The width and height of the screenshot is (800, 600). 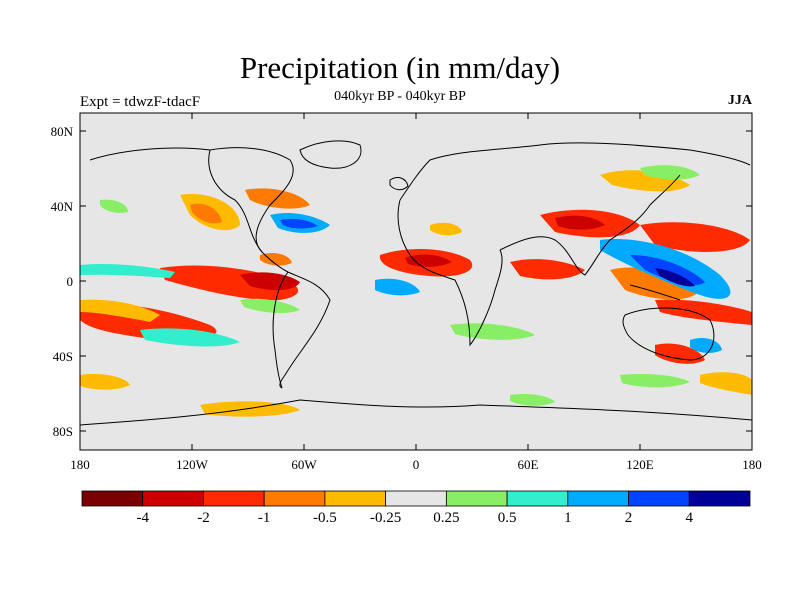 I want to click on lat-tick-label: 0, so click(x=70, y=281).